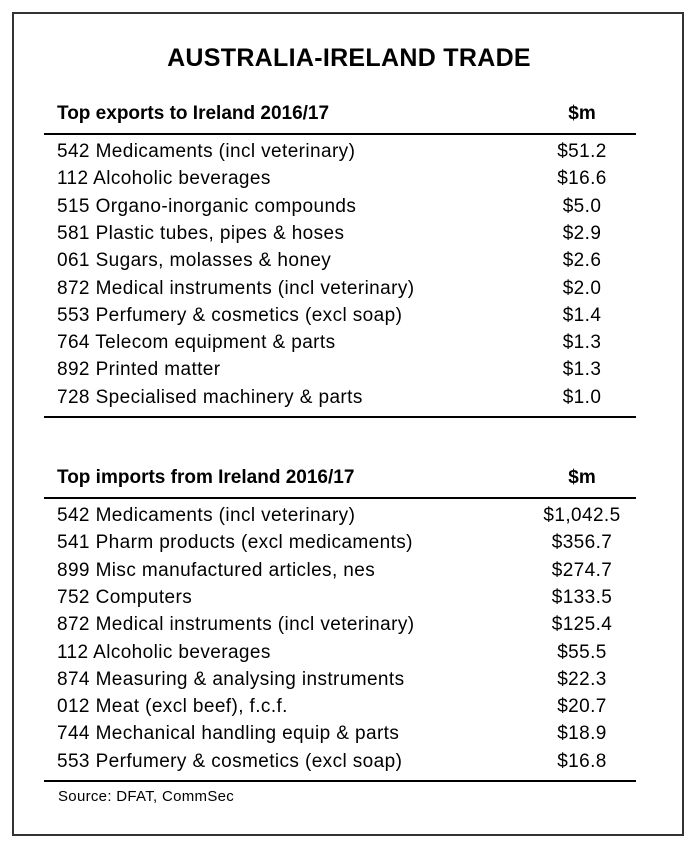 The image size is (698, 856). What do you see at coordinates (582, 206) in the screenshot?
I see `item-value: $5.0` at bounding box center [582, 206].